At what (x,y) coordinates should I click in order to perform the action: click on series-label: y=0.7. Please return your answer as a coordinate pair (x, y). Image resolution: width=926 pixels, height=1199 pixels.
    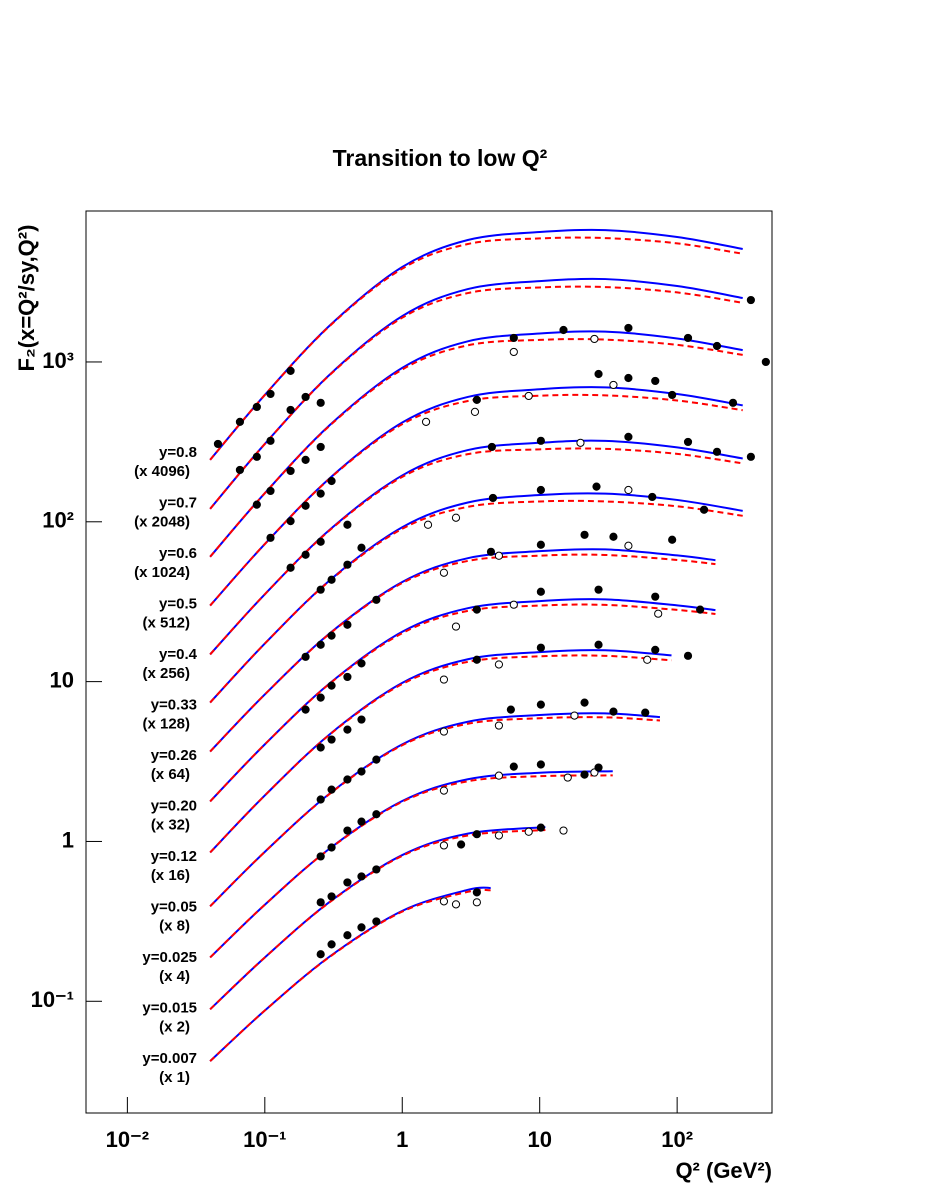
    Looking at the image, I should click on (178, 502).